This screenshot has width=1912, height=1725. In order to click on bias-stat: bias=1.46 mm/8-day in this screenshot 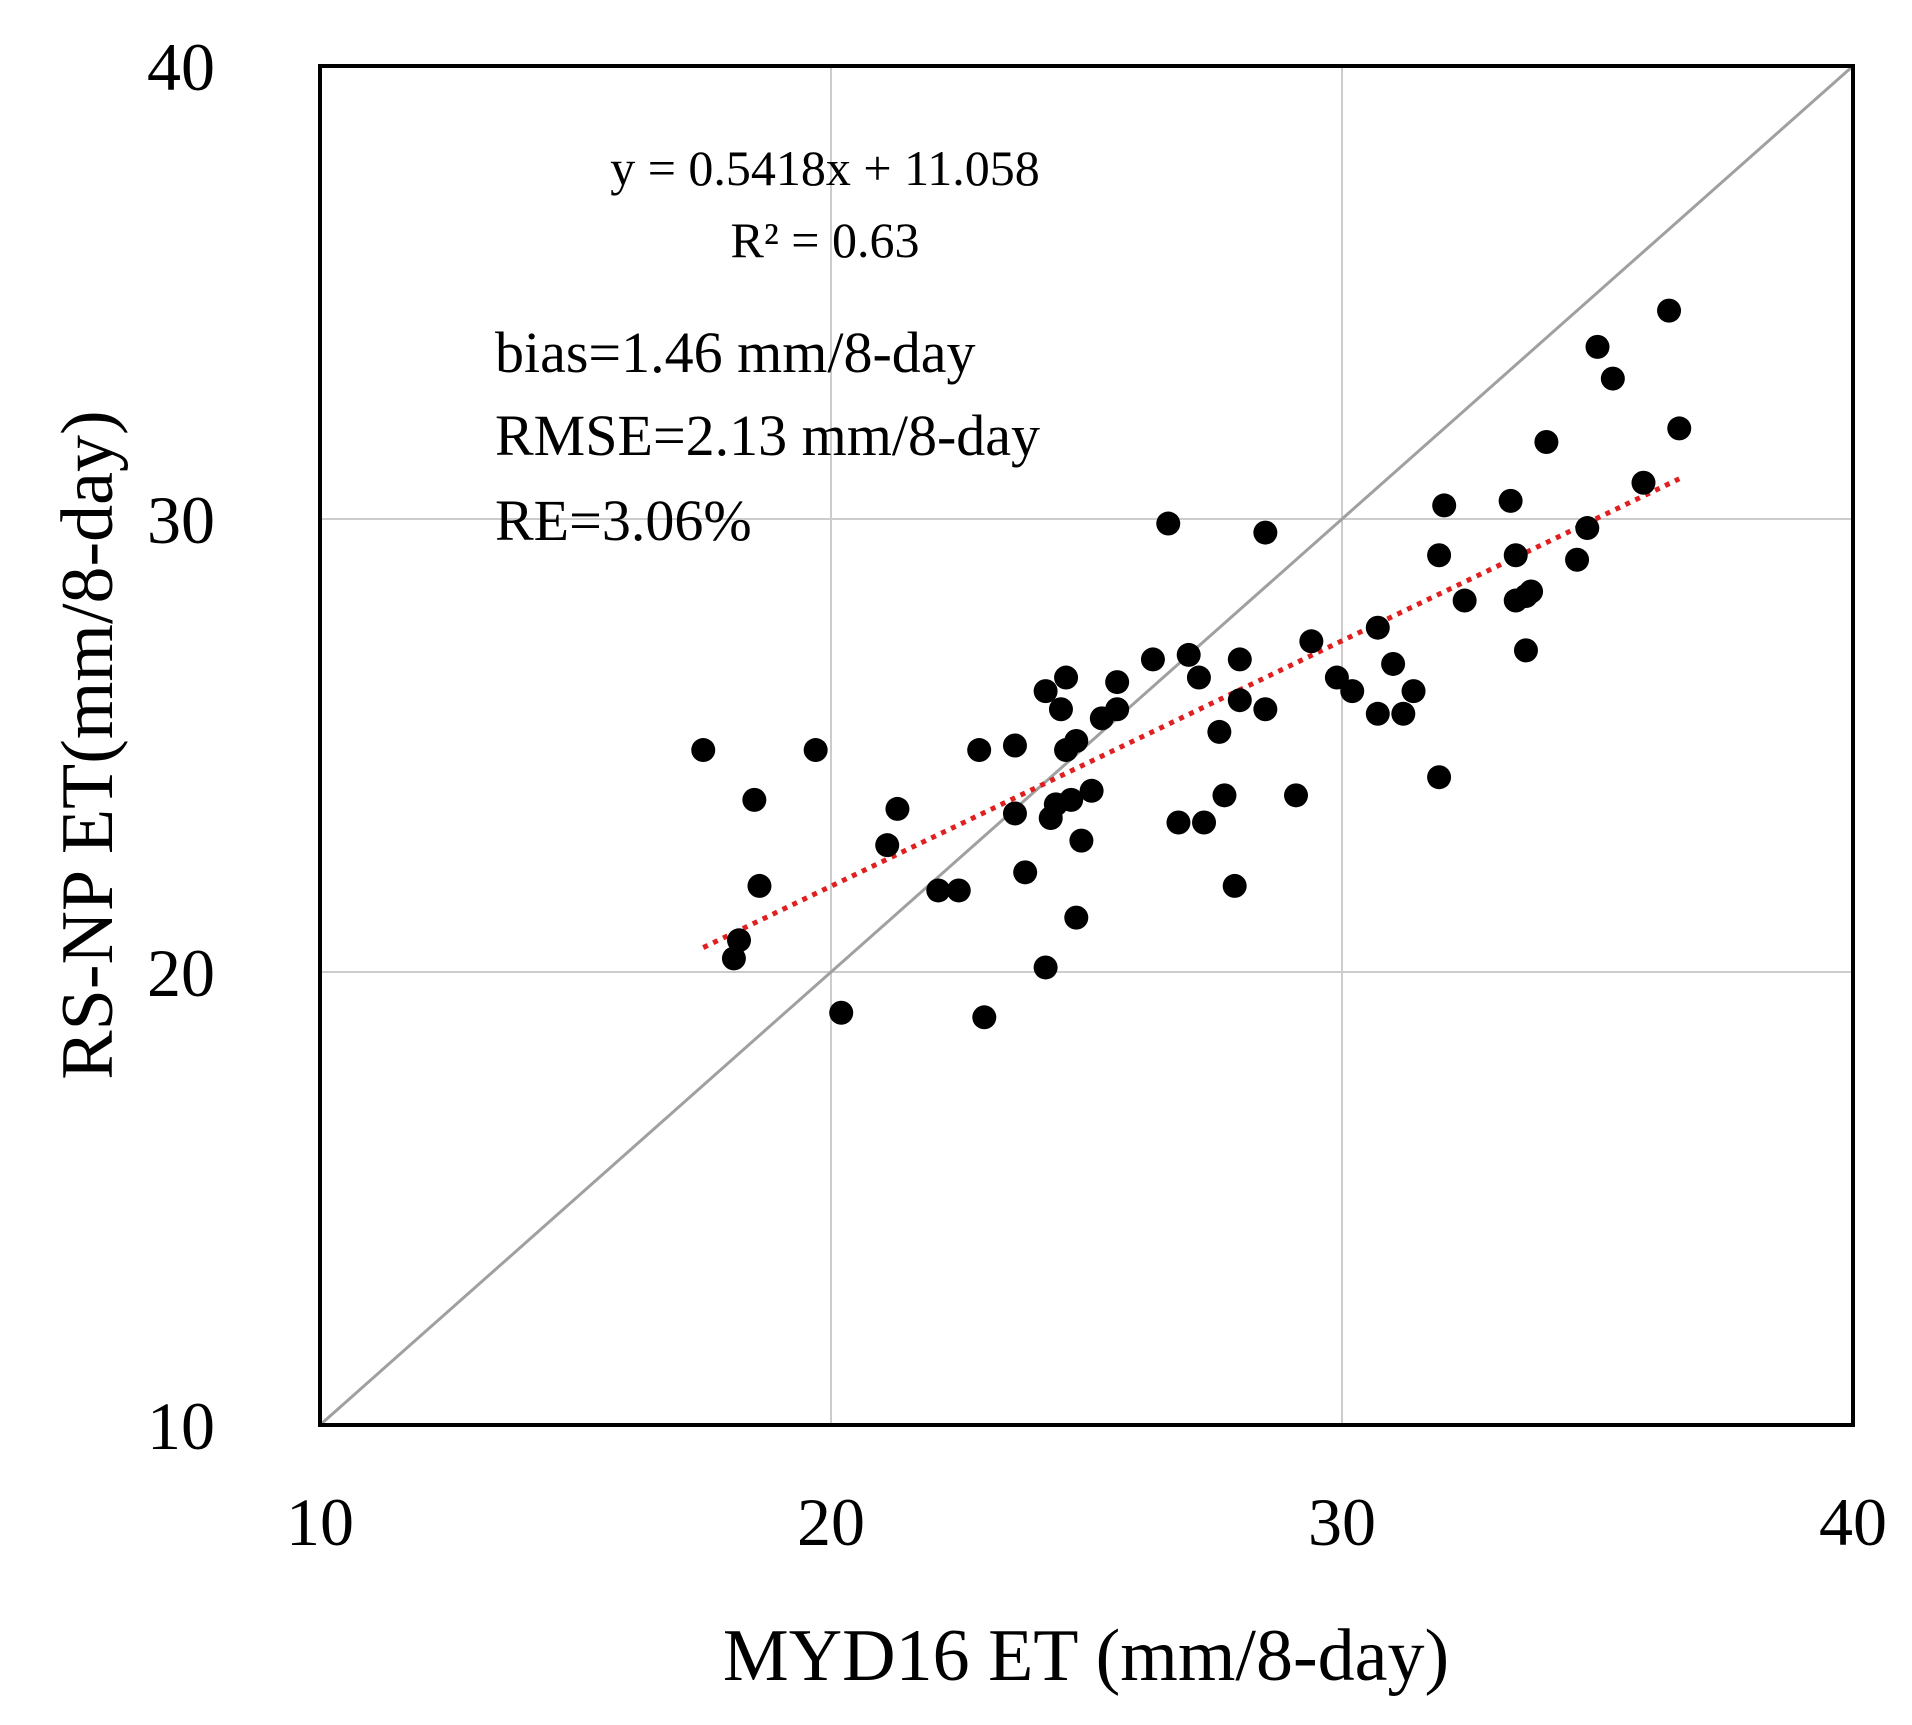, I will do `click(735, 352)`.